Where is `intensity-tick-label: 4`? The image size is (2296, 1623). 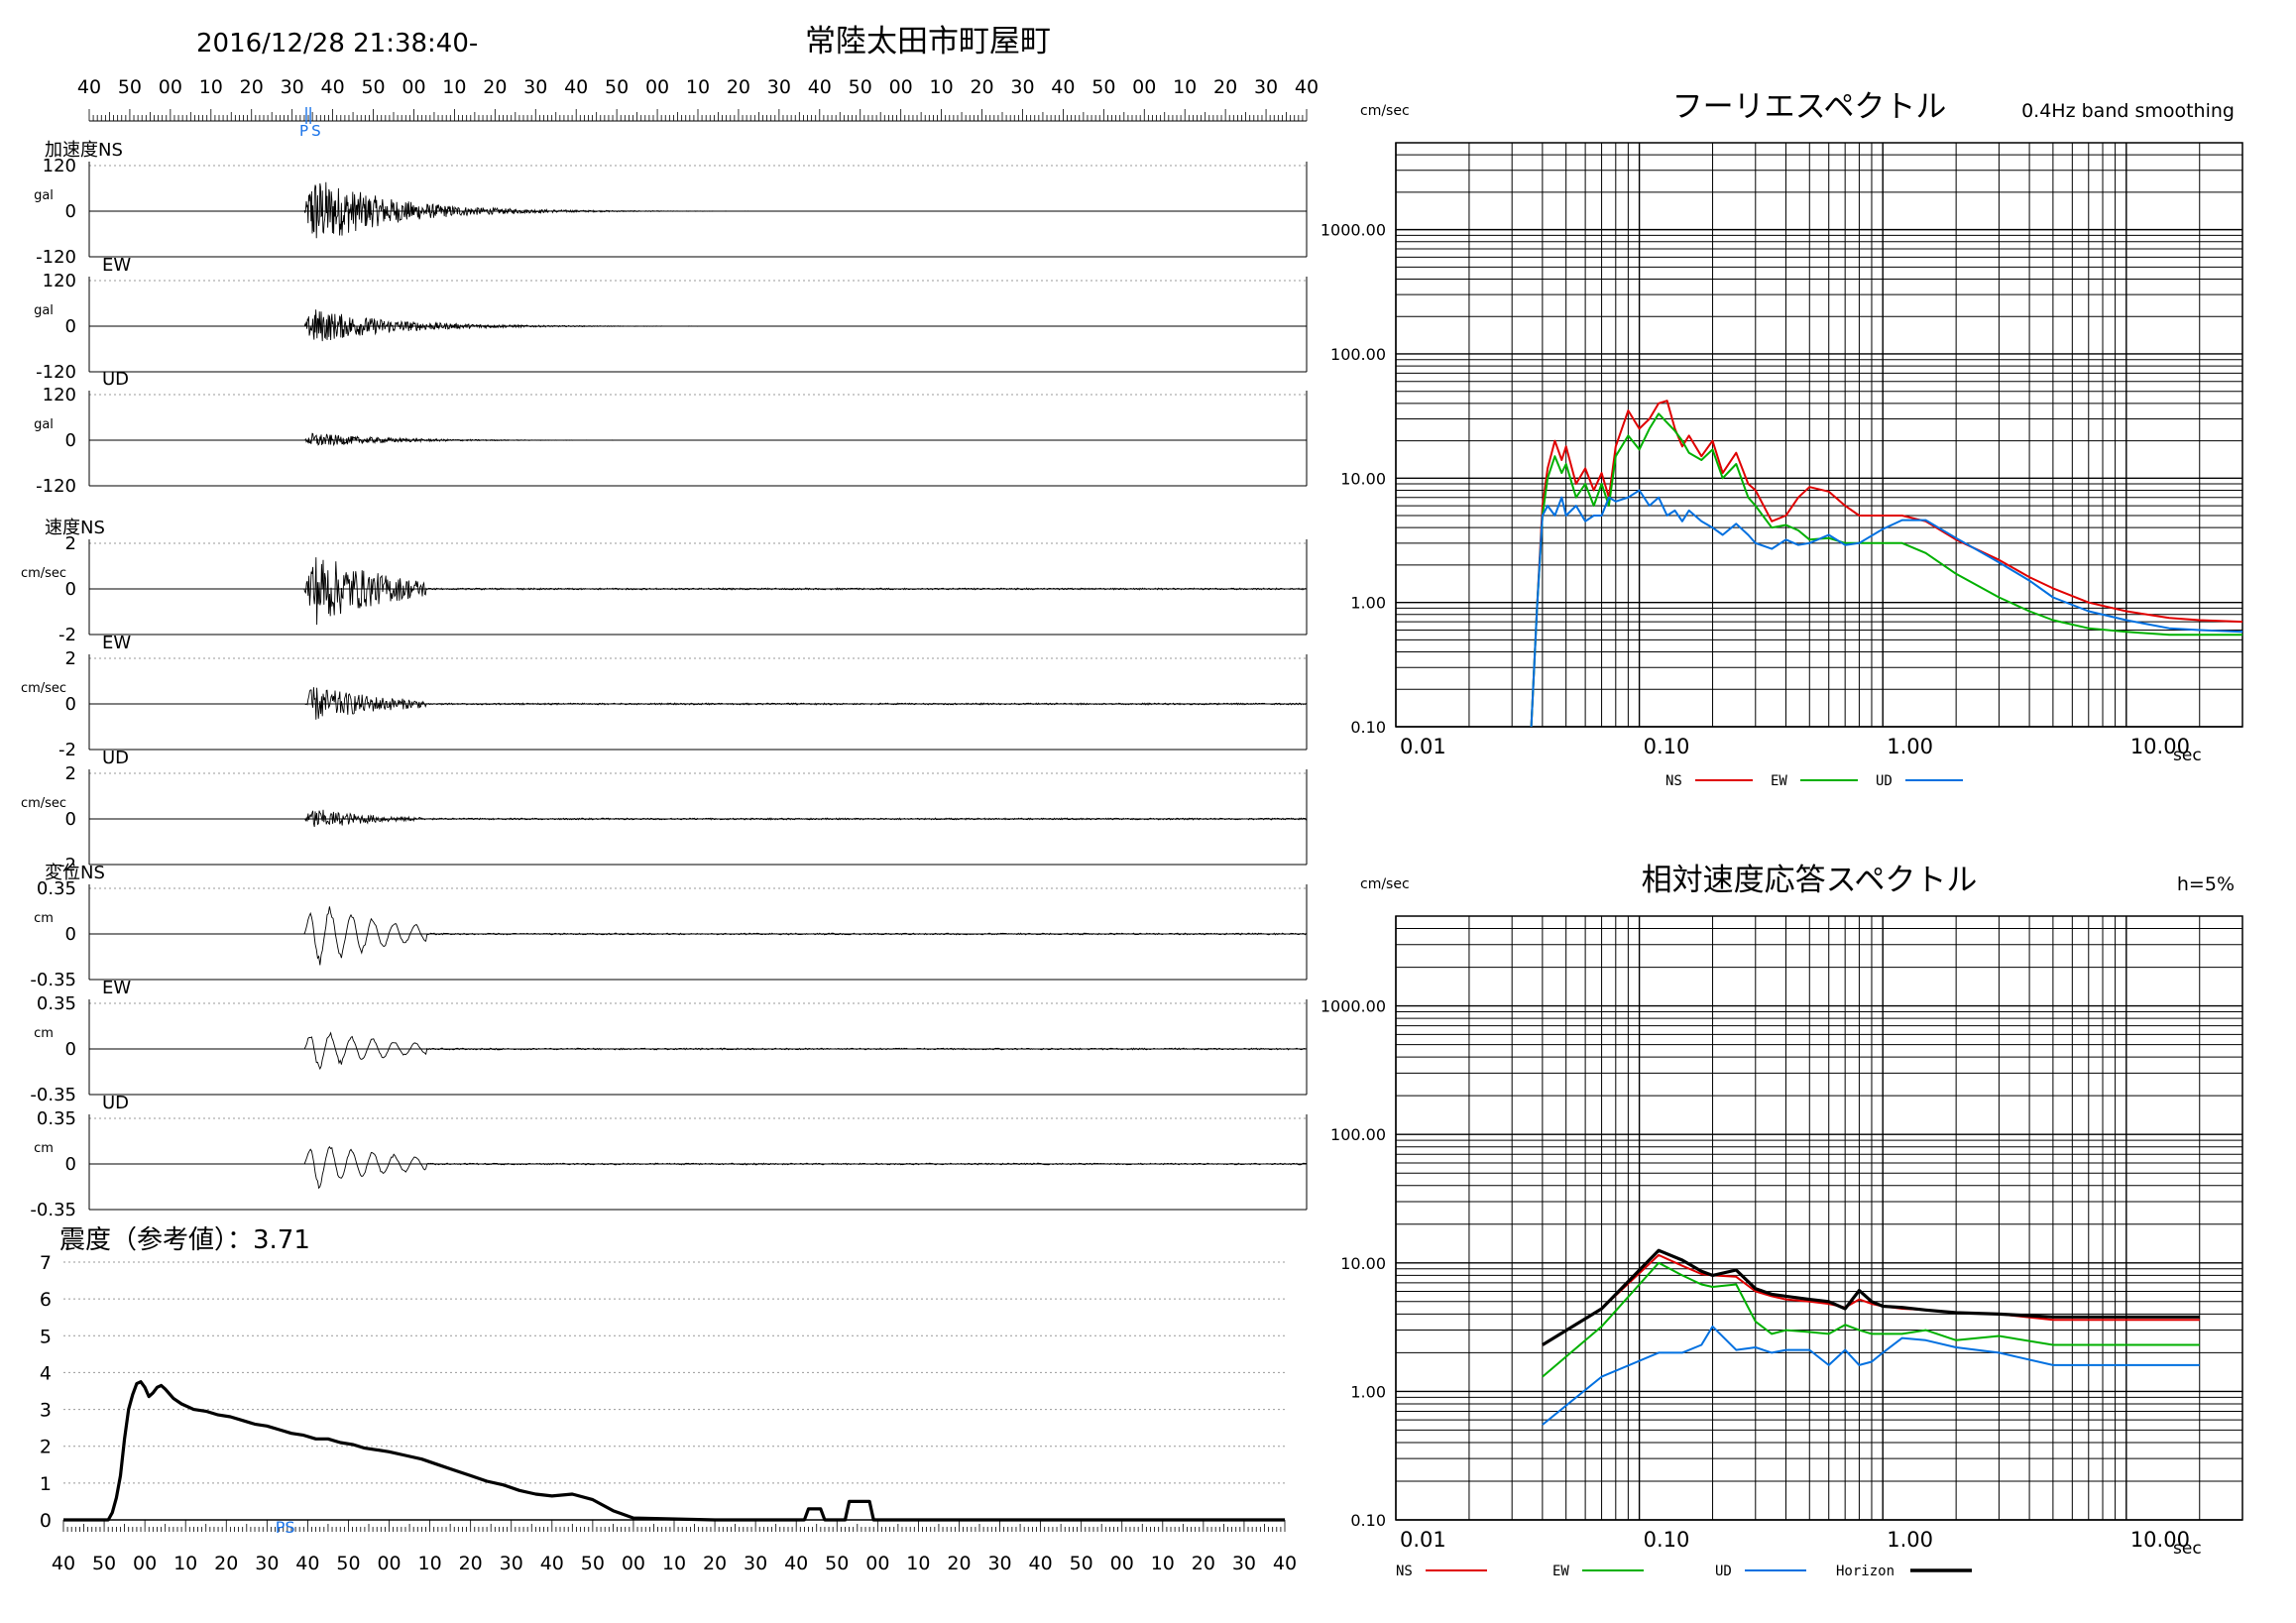 intensity-tick-label: 4 is located at coordinates (46, 1373).